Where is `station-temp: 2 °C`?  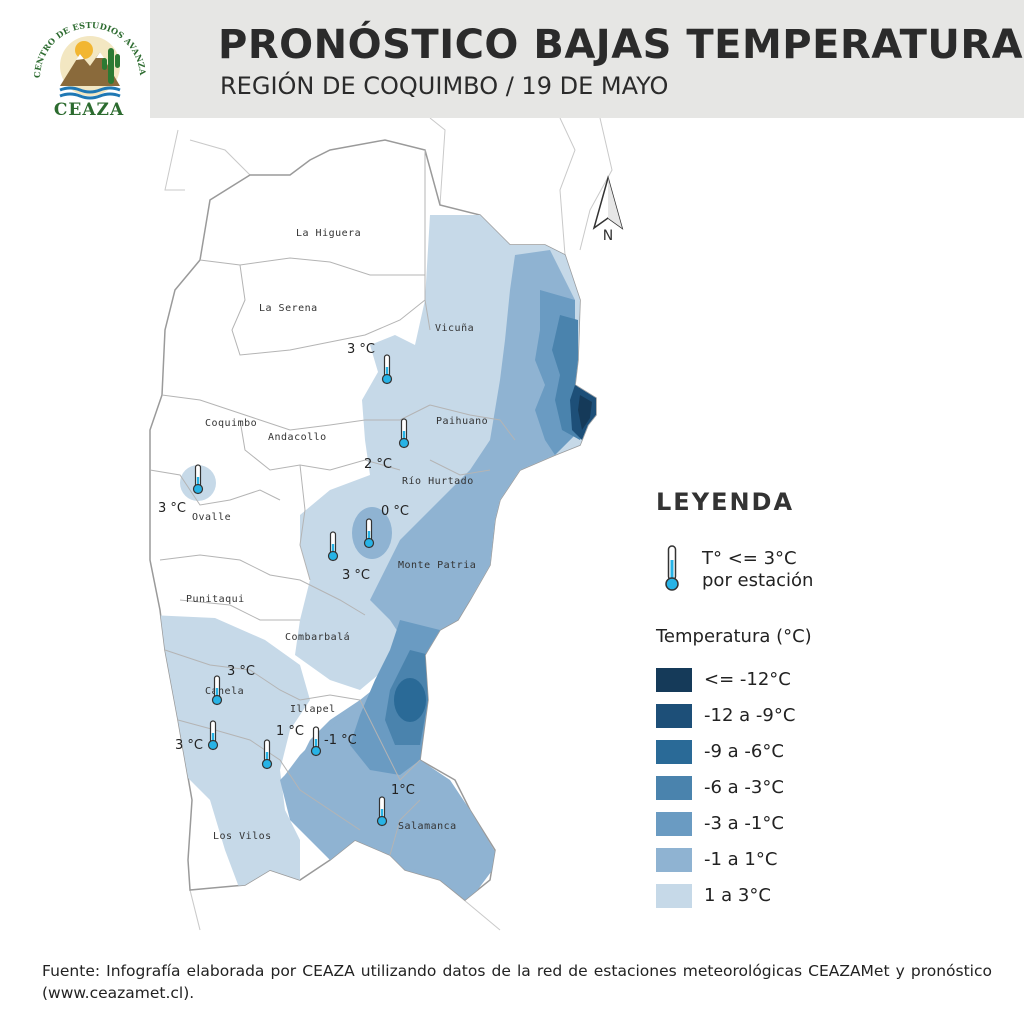
station-temp: 2 °C is located at coordinates (378, 464).